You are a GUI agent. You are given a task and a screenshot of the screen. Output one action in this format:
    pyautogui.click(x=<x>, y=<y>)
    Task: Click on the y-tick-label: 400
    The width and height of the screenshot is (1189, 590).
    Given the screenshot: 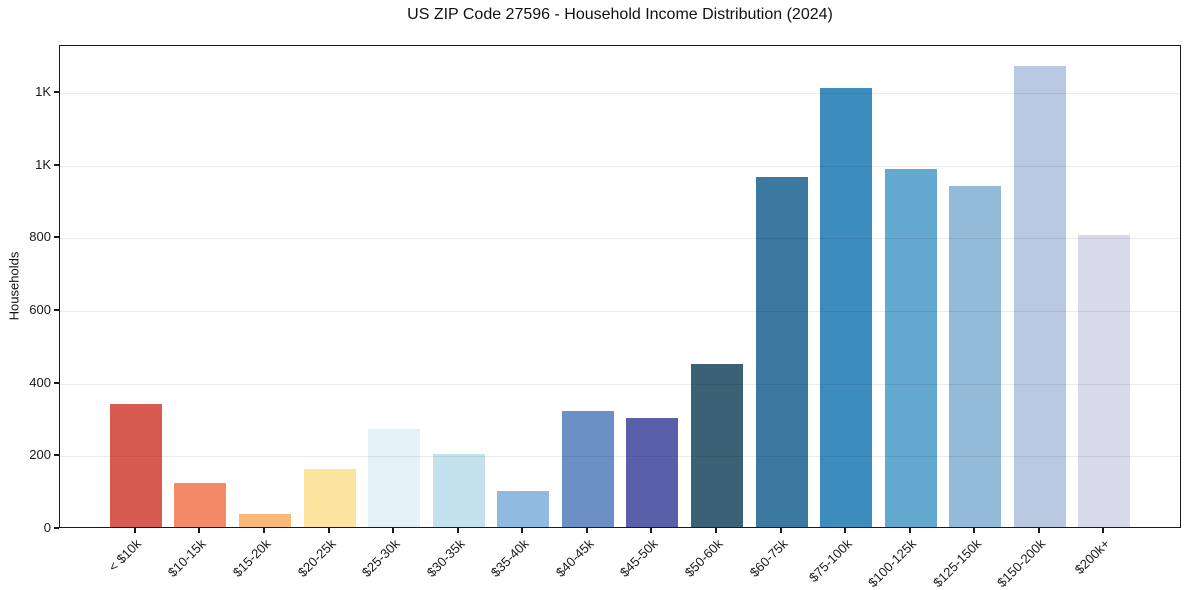 What is the action you would take?
    pyautogui.click(x=40, y=382)
    